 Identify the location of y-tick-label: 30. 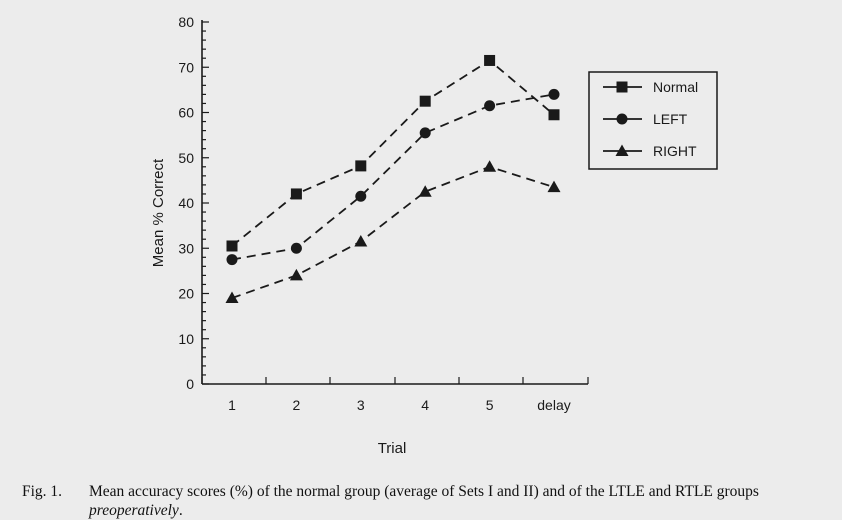
(186, 248).